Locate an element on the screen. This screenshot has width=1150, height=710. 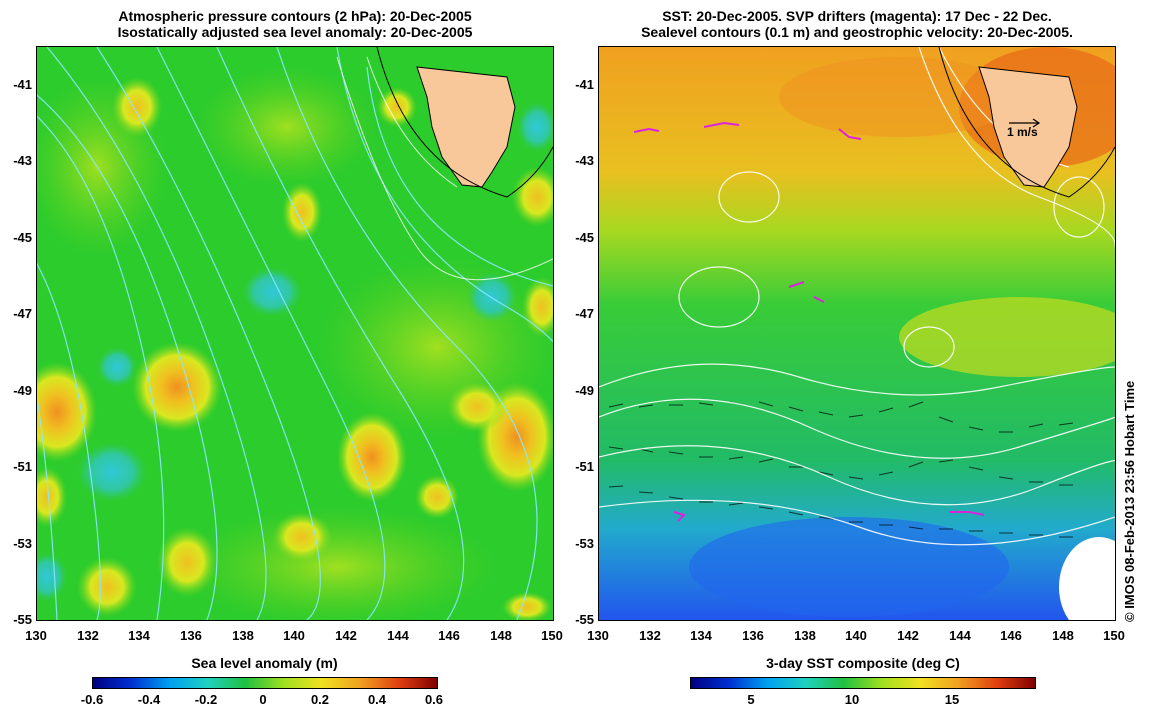
colorbar-tick: 5 is located at coordinates (751, 699).